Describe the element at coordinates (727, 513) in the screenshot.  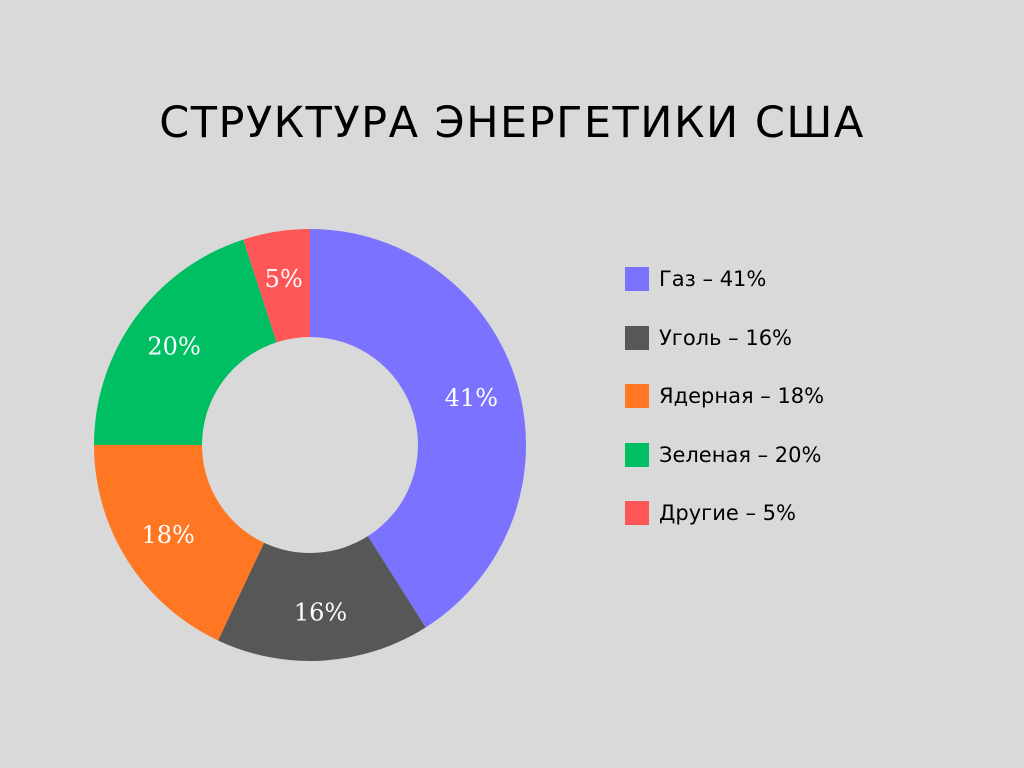
I see `legend-label-other: Другие – 5%` at that location.